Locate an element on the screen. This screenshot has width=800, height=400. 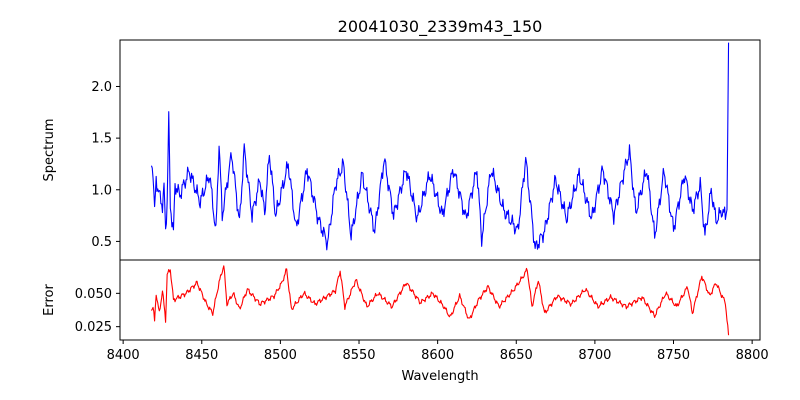
x-tick-label: 8600 is located at coordinates (437, 355).